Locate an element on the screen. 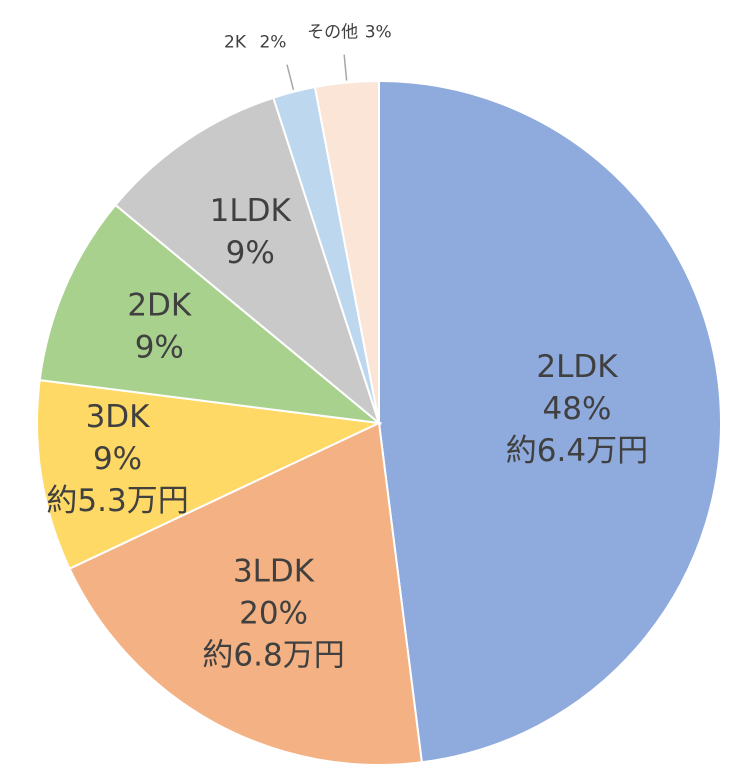 This screenshot has height=780, width=750. label-percent-other-6: 3% is located at coordinates (378, 33).